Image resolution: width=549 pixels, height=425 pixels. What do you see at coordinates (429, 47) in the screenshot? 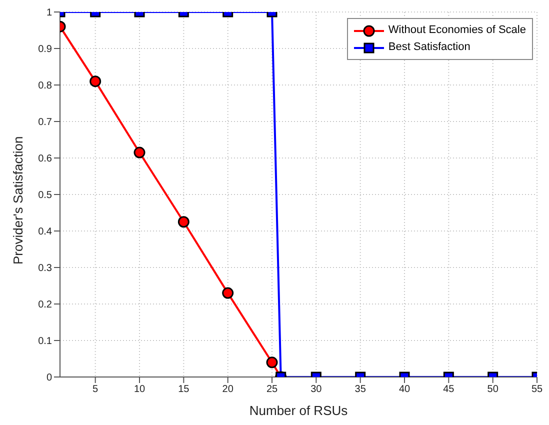
I see `legend-label: Best Satisfaction` at bounding box center [429, 47].